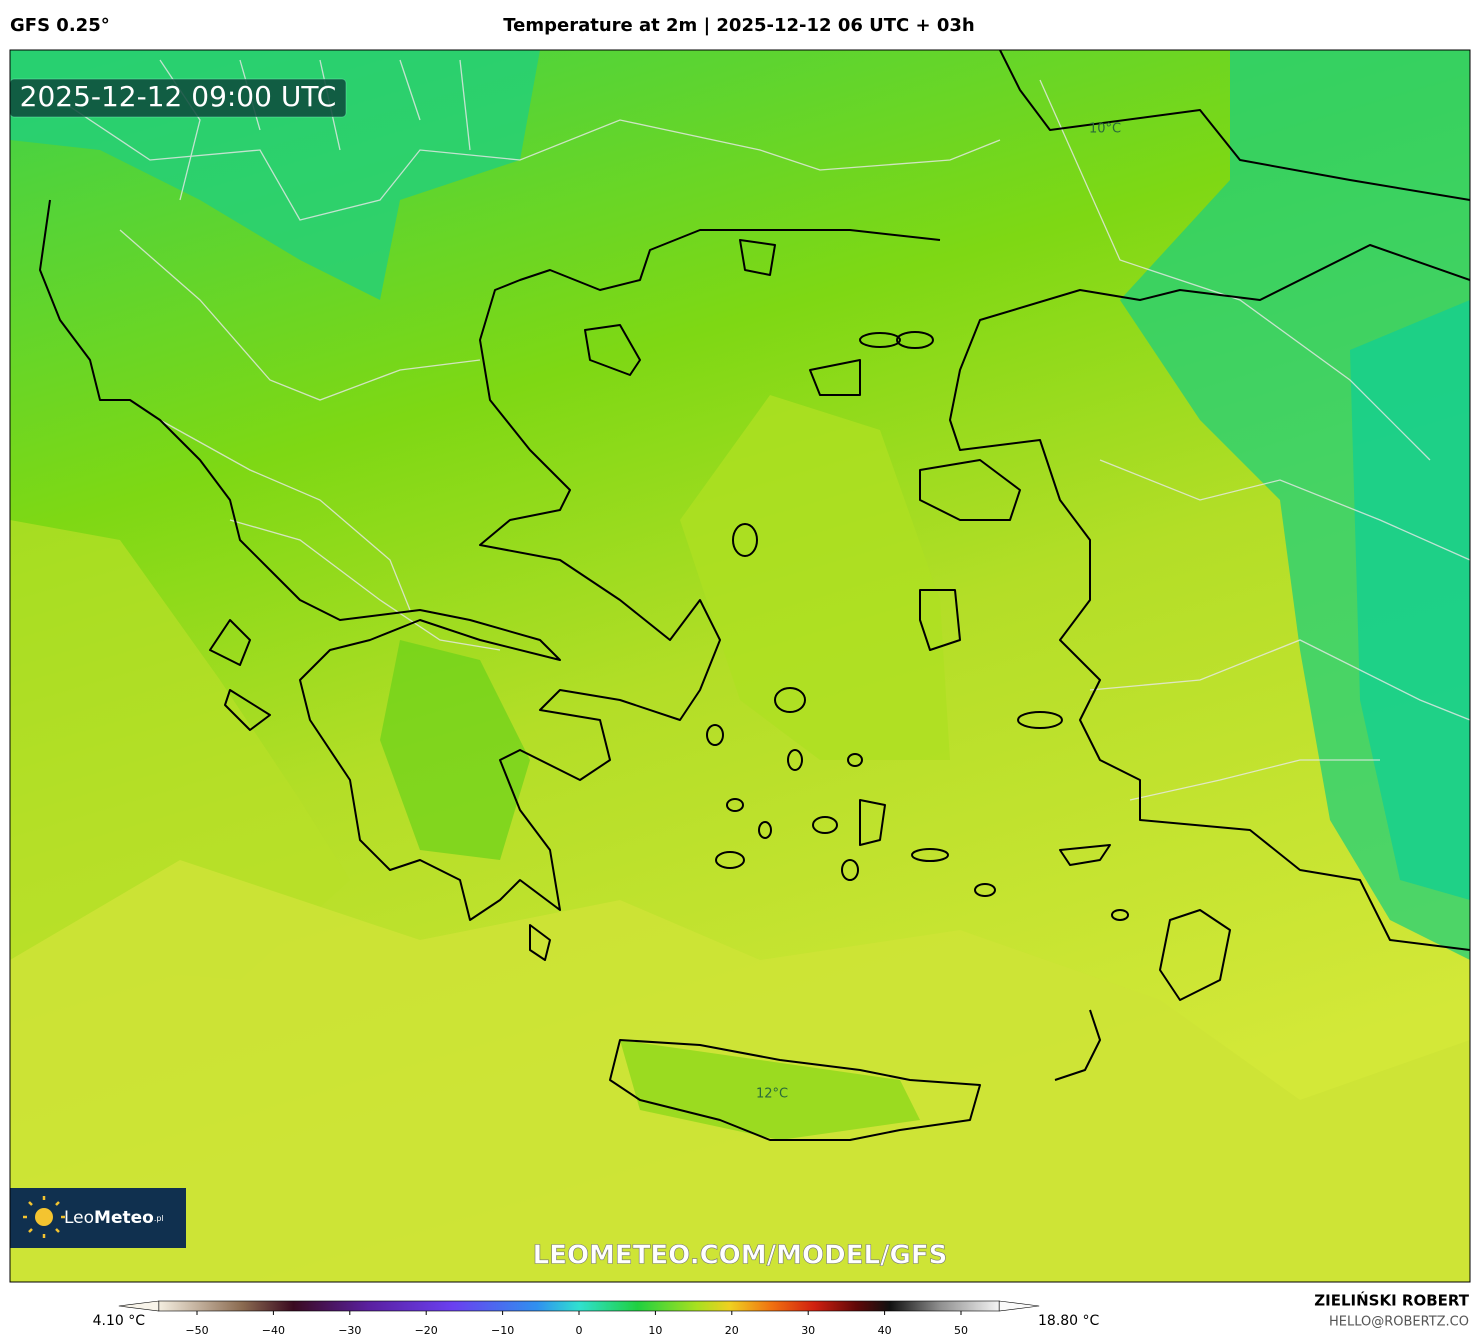  Describe the element at coordinates (1399, 1322) in the screenshot. I see `credit-email: HELLO@ROBERTZ.CO` at that location.